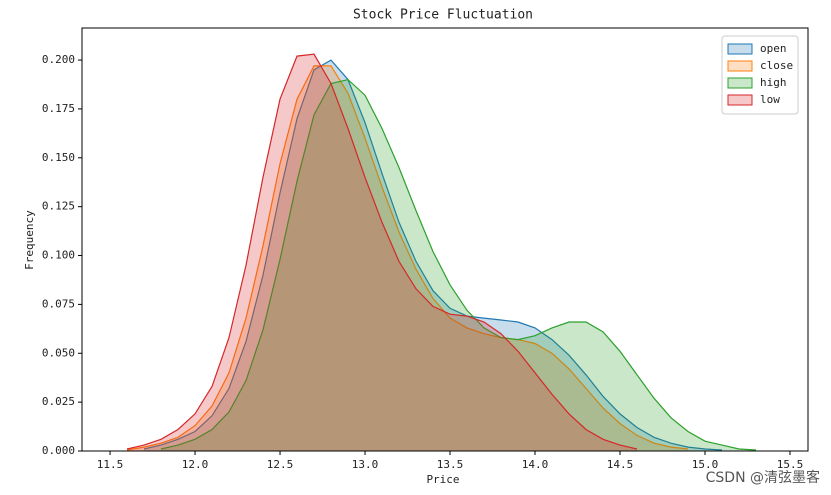  Describe the element at coordinates (790, 464) in the screenshot. I see `x-tick-label: 15.5` at that location.